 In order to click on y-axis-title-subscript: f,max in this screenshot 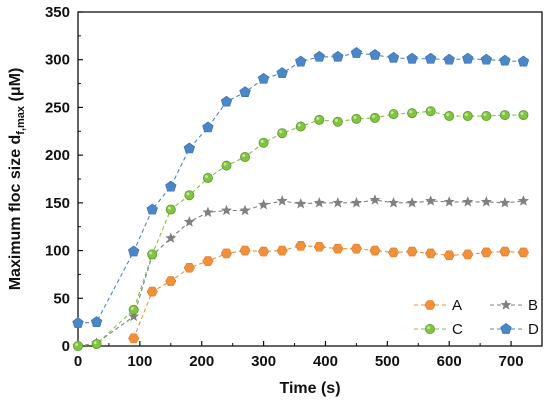, I will do `click(21, 120)`.